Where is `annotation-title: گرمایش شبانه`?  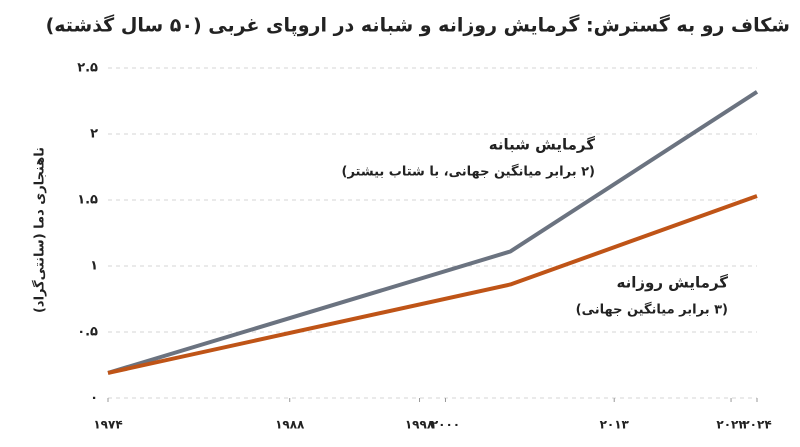
annotation-title: گرمایش شبانه is located at coordinates (542, 145).